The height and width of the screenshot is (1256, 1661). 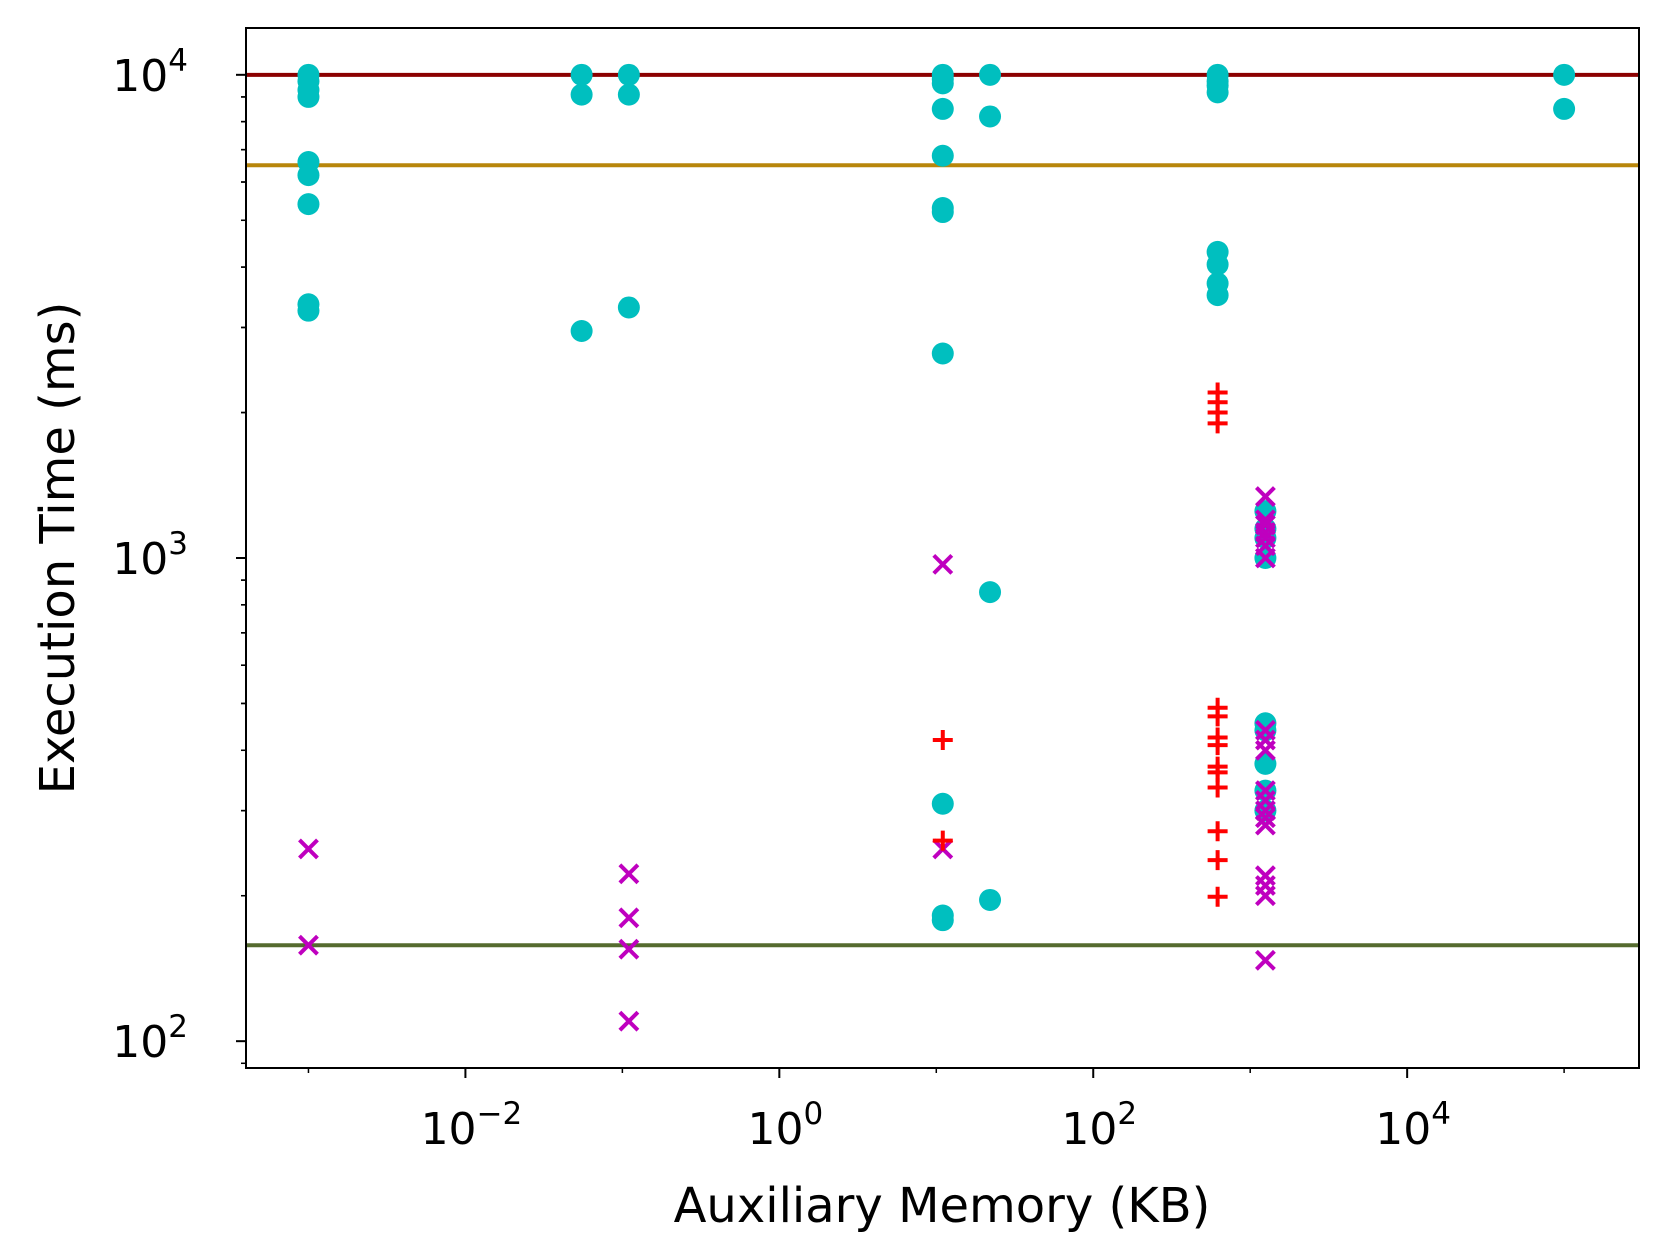 I want to click on tick-label-exponent: −2, so click(x=500, y=1114).